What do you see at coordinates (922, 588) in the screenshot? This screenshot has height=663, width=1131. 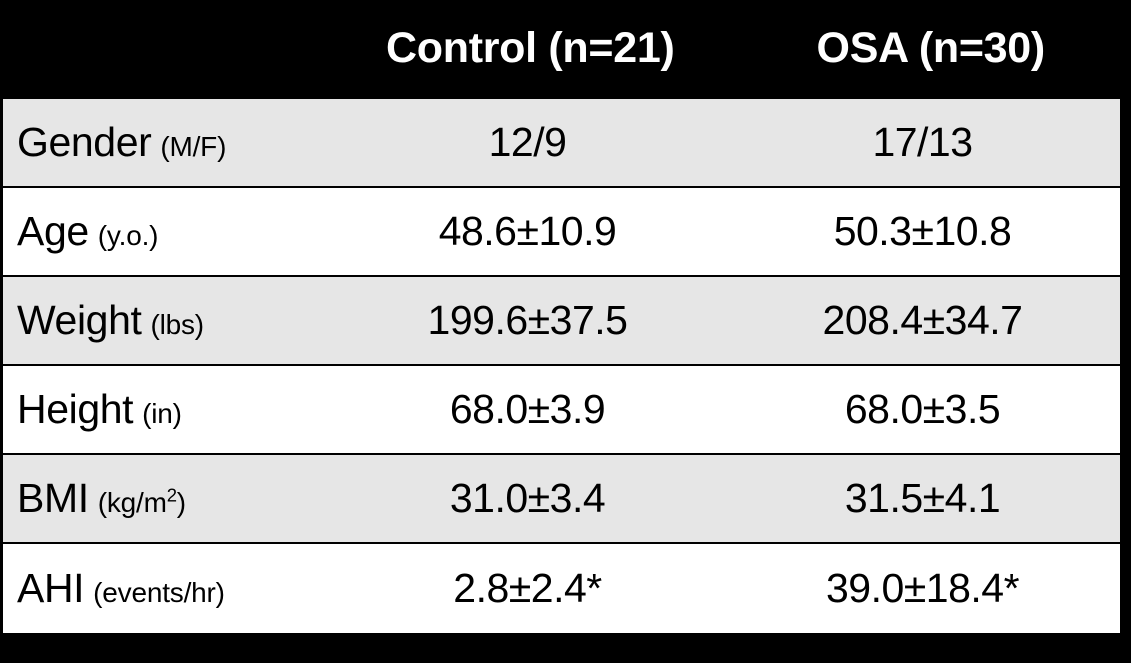 I see `cell-ahi-osa: 39.0±18.4*` at bounding box center [922, 588].